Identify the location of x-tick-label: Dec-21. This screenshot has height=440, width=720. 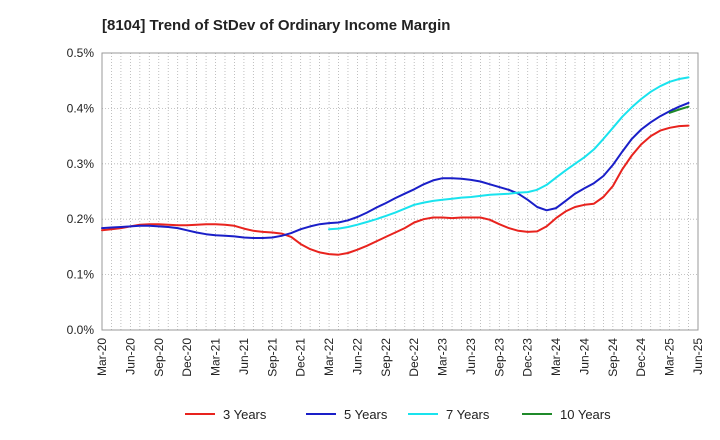
(301, 357).